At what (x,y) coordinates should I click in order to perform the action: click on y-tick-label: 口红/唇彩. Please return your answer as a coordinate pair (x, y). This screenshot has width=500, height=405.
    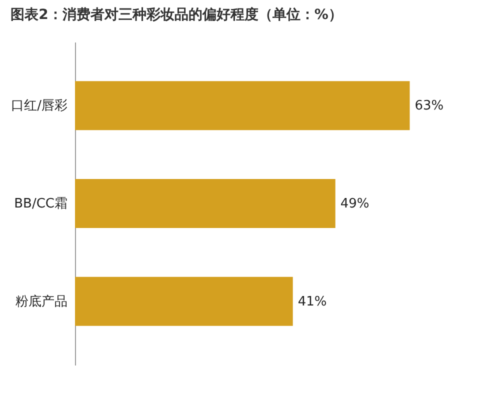
    Looking at the image, I should click on (39, 106).